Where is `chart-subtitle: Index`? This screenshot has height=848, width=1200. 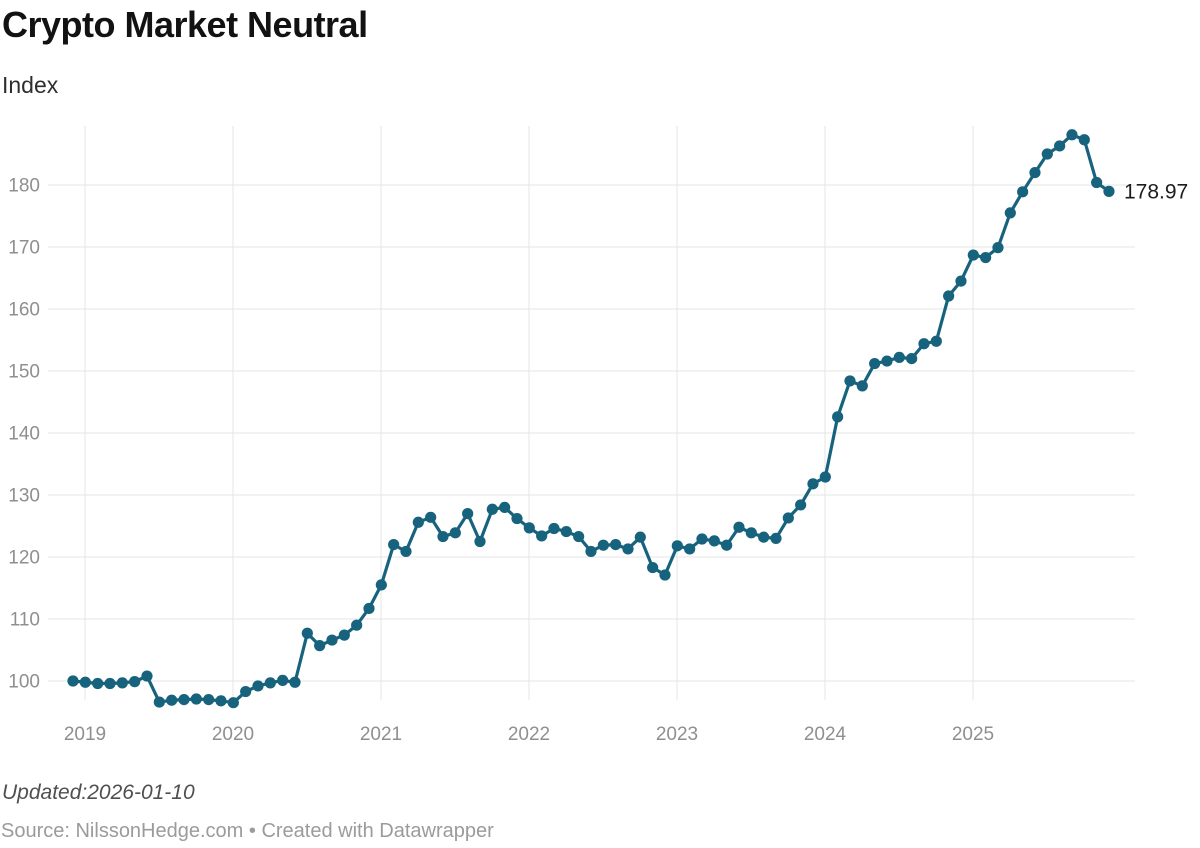 chart-subtitle: Index is located at coordinates (30, 85).